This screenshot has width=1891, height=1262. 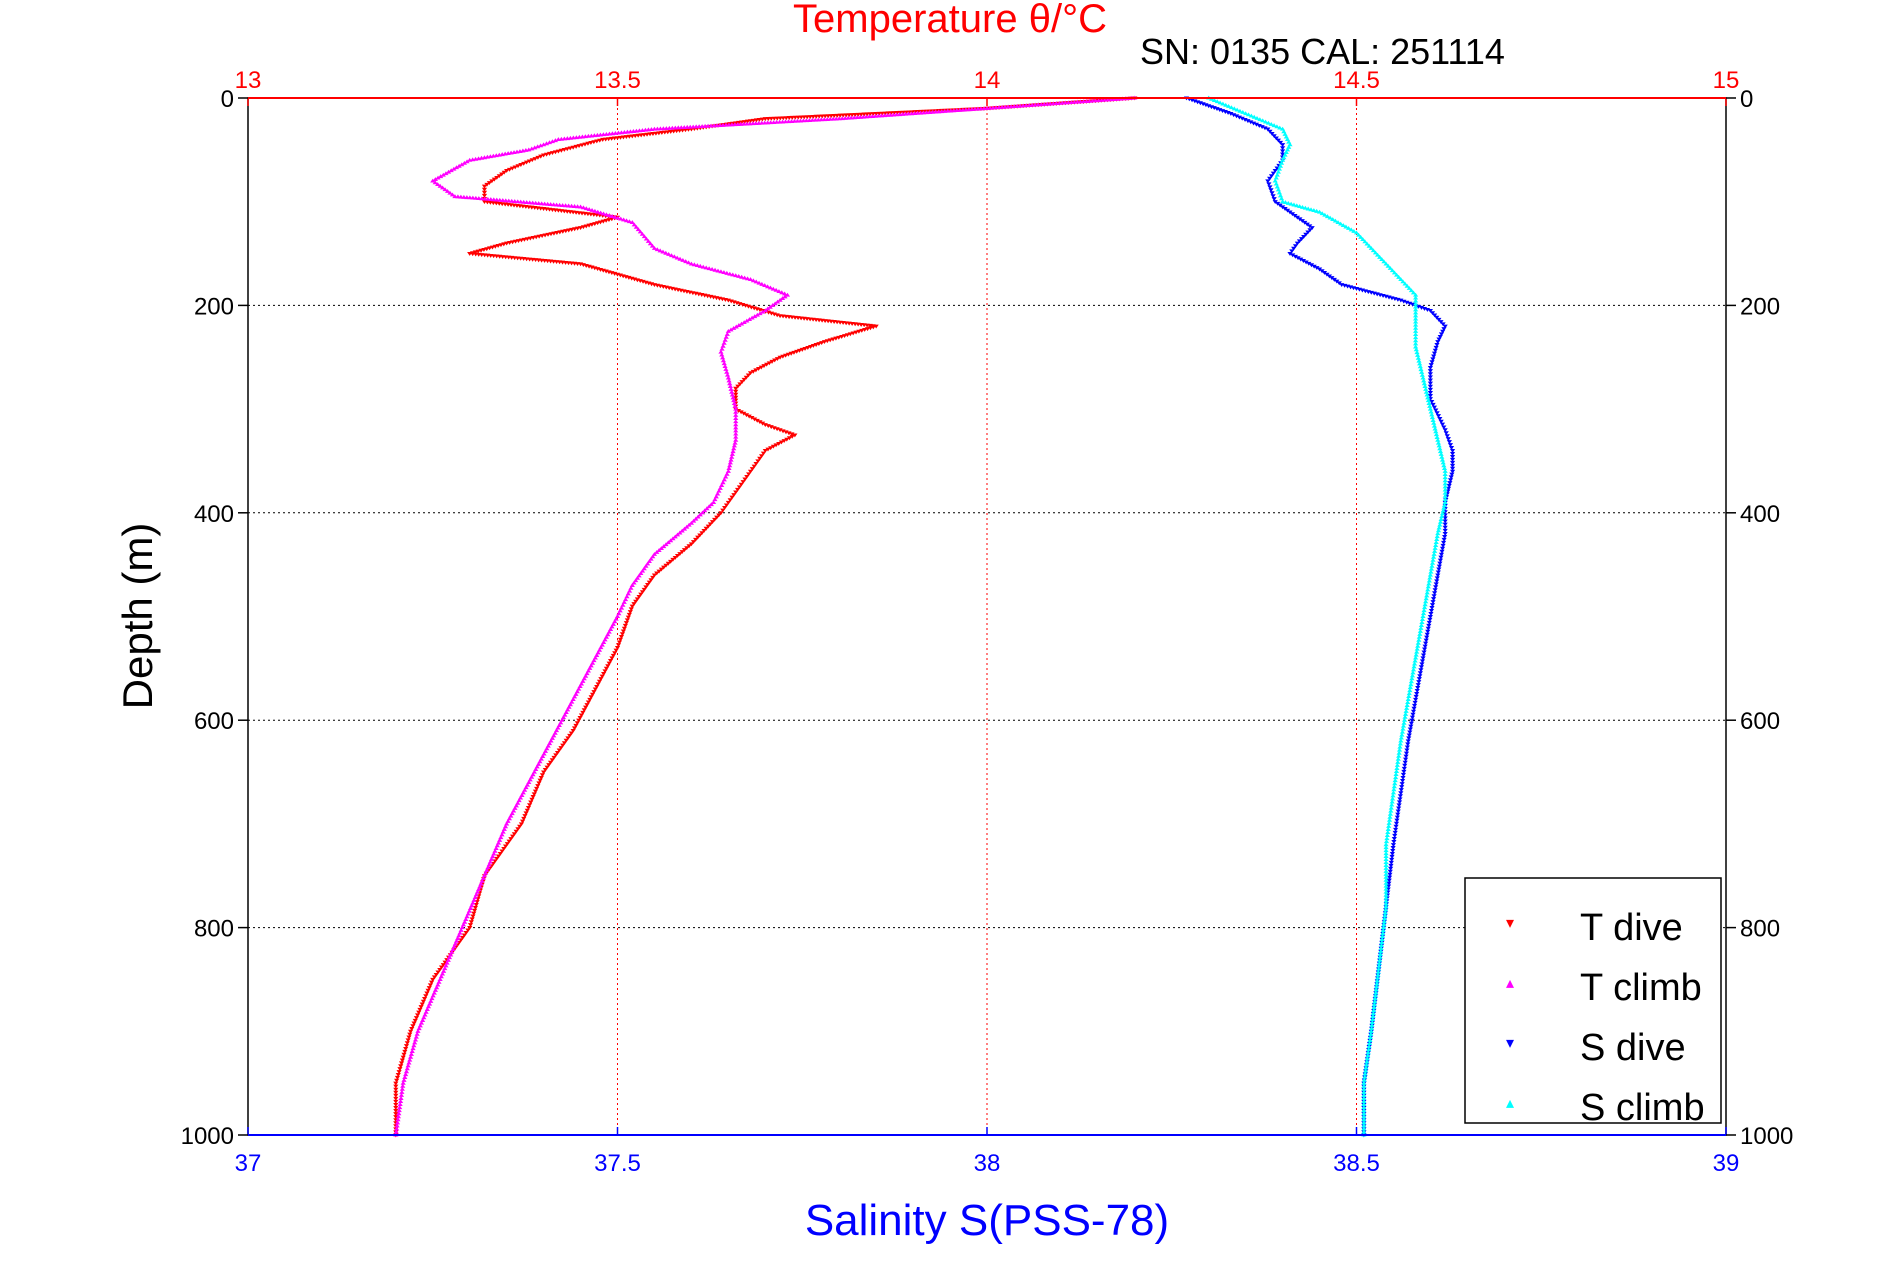 I want to click on legend: ▾ T dive ▴ T climb ▾ S dive ▴ S climb, so click(x=1593, y=1003).